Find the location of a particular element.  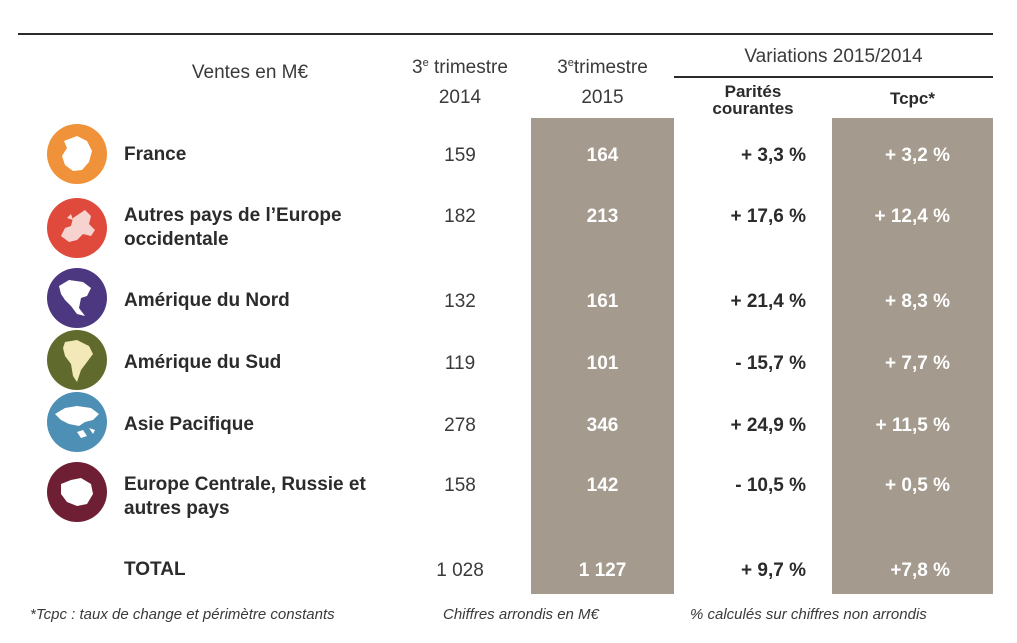

footnote-arrondis: Chiffres arrondis en M€ is located at coordinates (521, 614).